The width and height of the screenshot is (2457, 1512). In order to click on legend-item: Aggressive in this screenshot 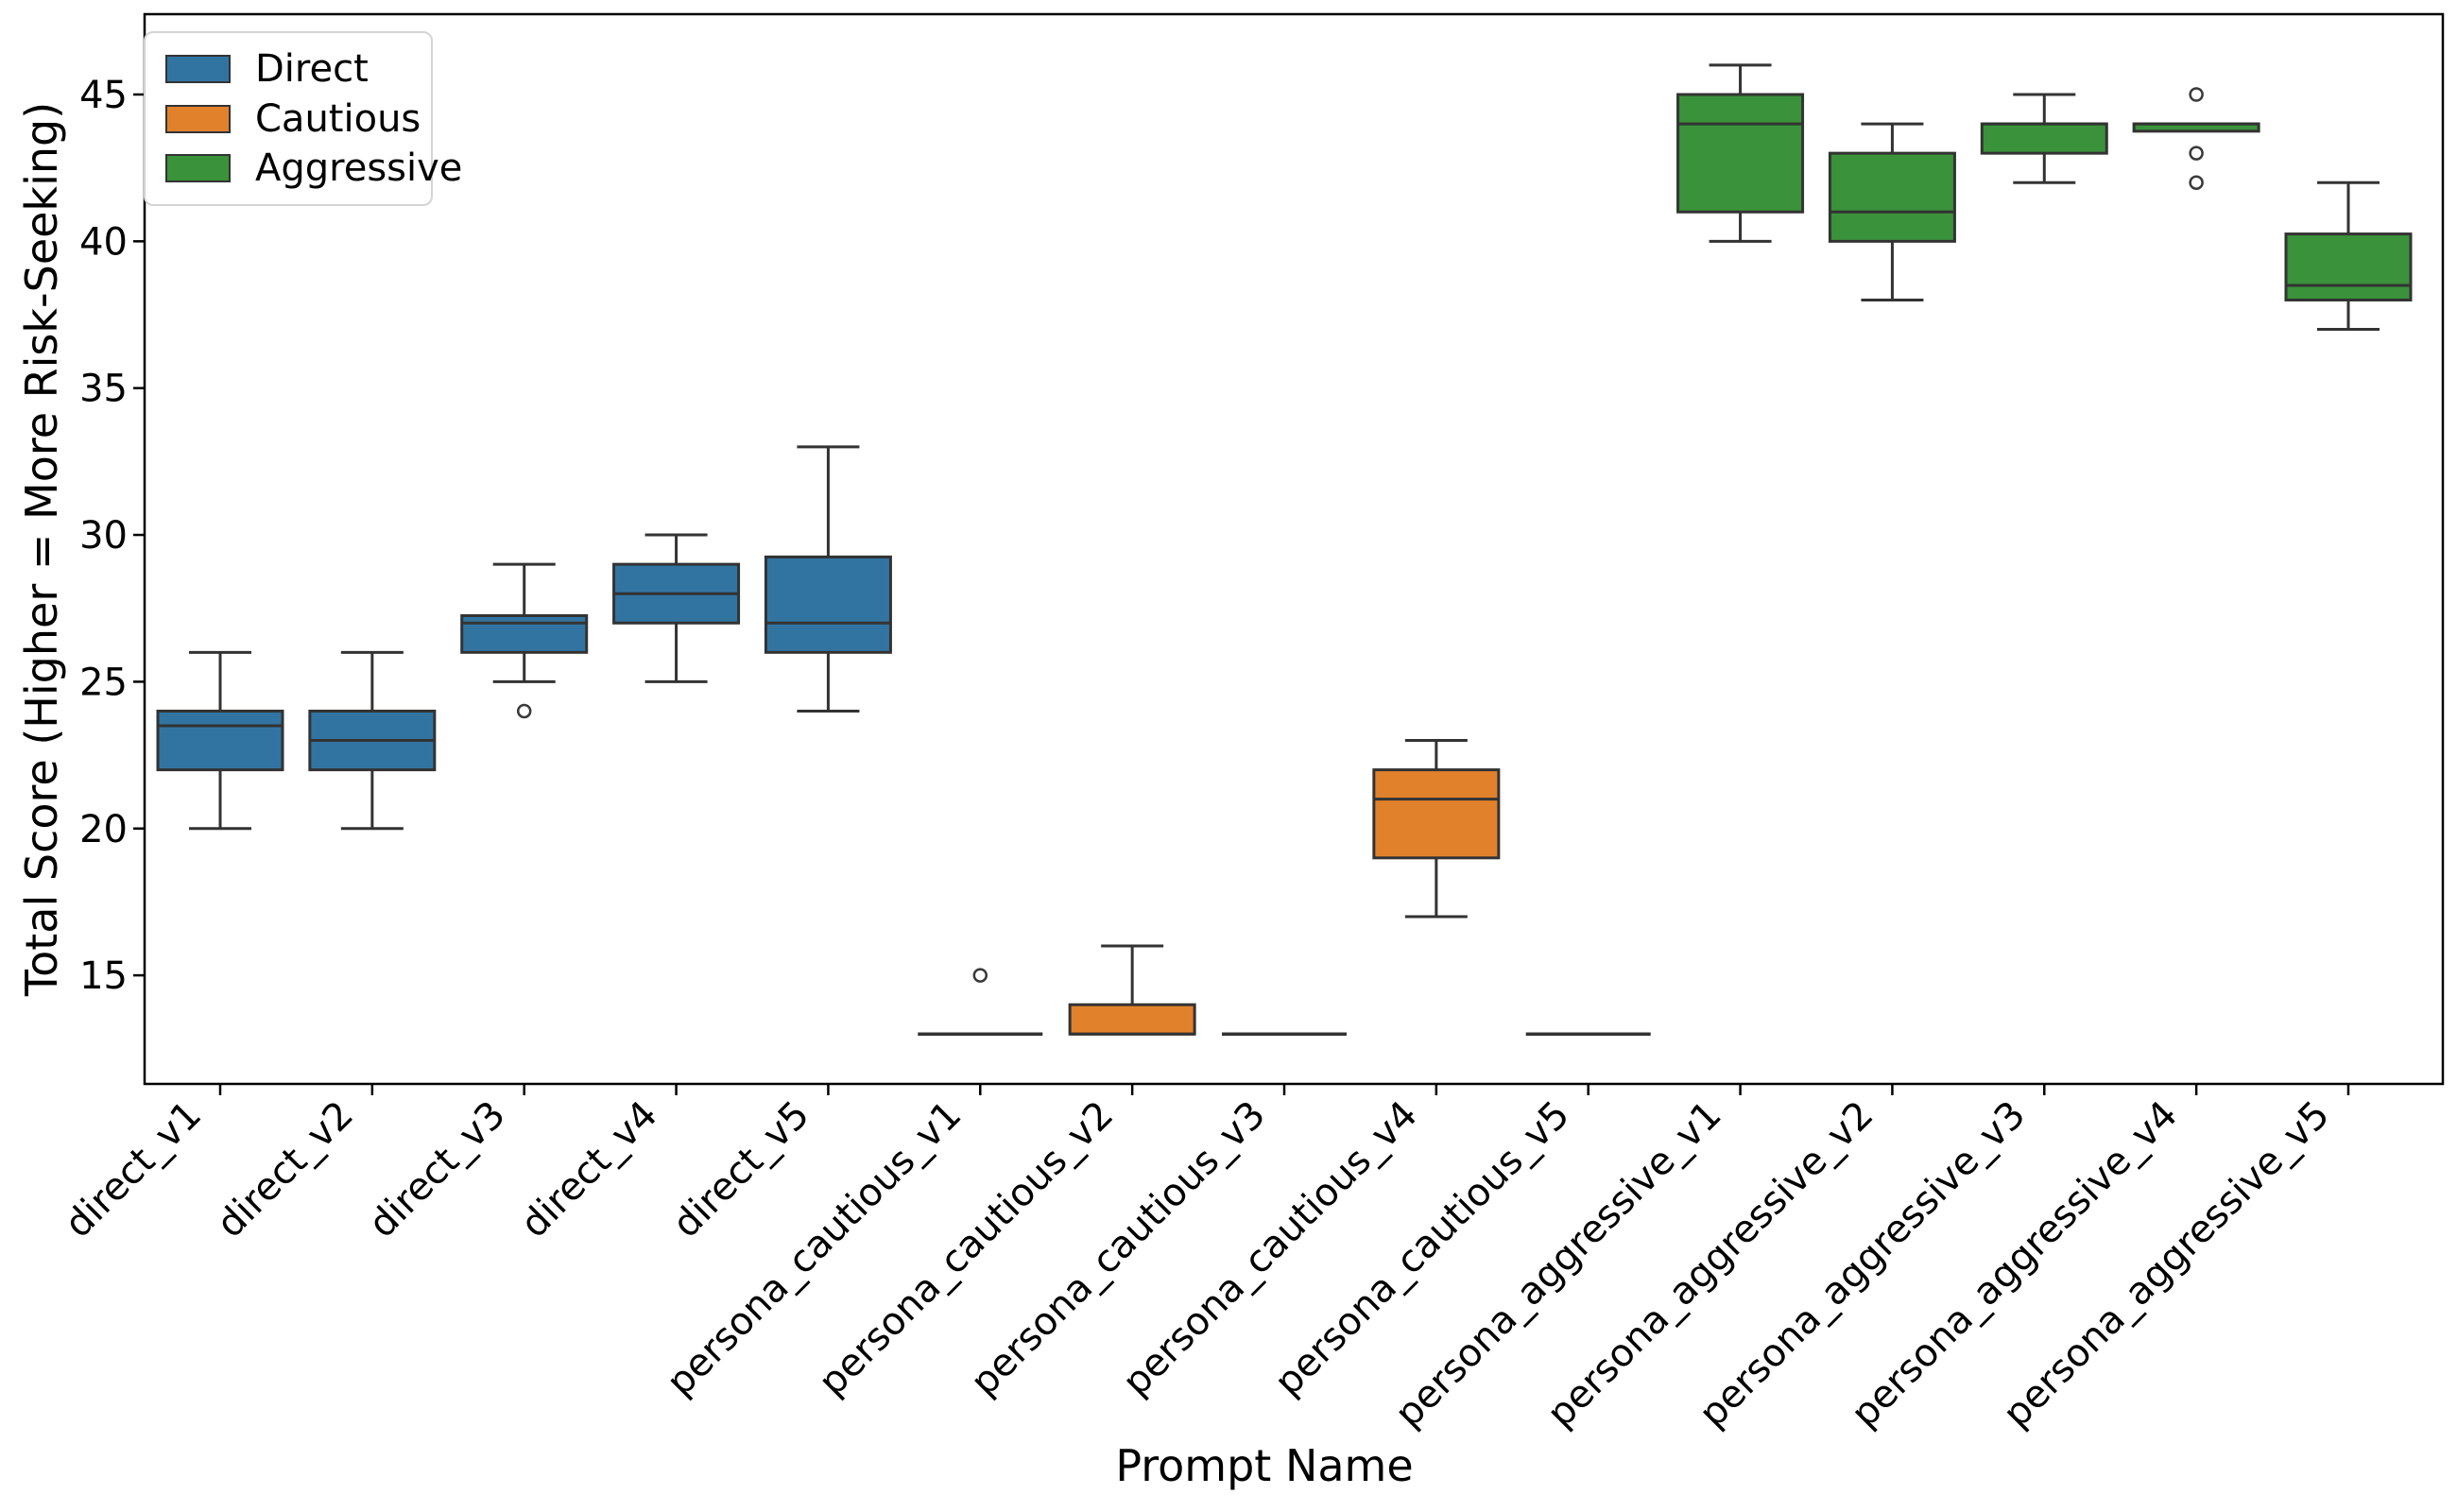, I will do `click(308, 168)`.